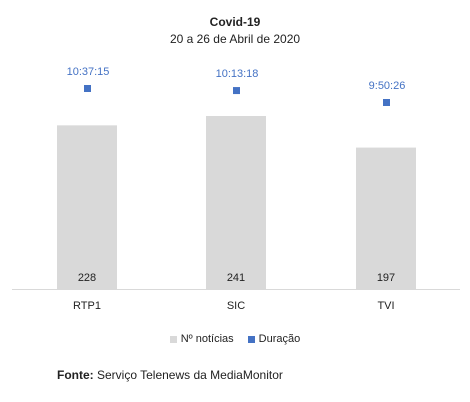 The image size is (470, 402). I want to click on duration-point-rtp1, so click(87, 88).